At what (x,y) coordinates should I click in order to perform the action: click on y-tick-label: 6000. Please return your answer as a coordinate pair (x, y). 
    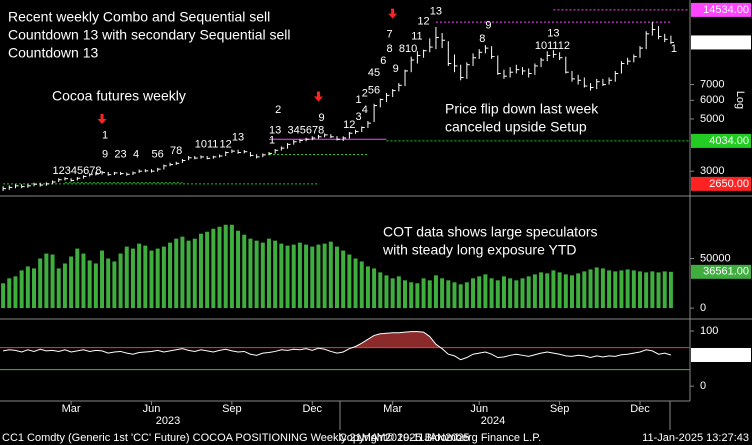
    Looking at the image, I should click on (712, 100).